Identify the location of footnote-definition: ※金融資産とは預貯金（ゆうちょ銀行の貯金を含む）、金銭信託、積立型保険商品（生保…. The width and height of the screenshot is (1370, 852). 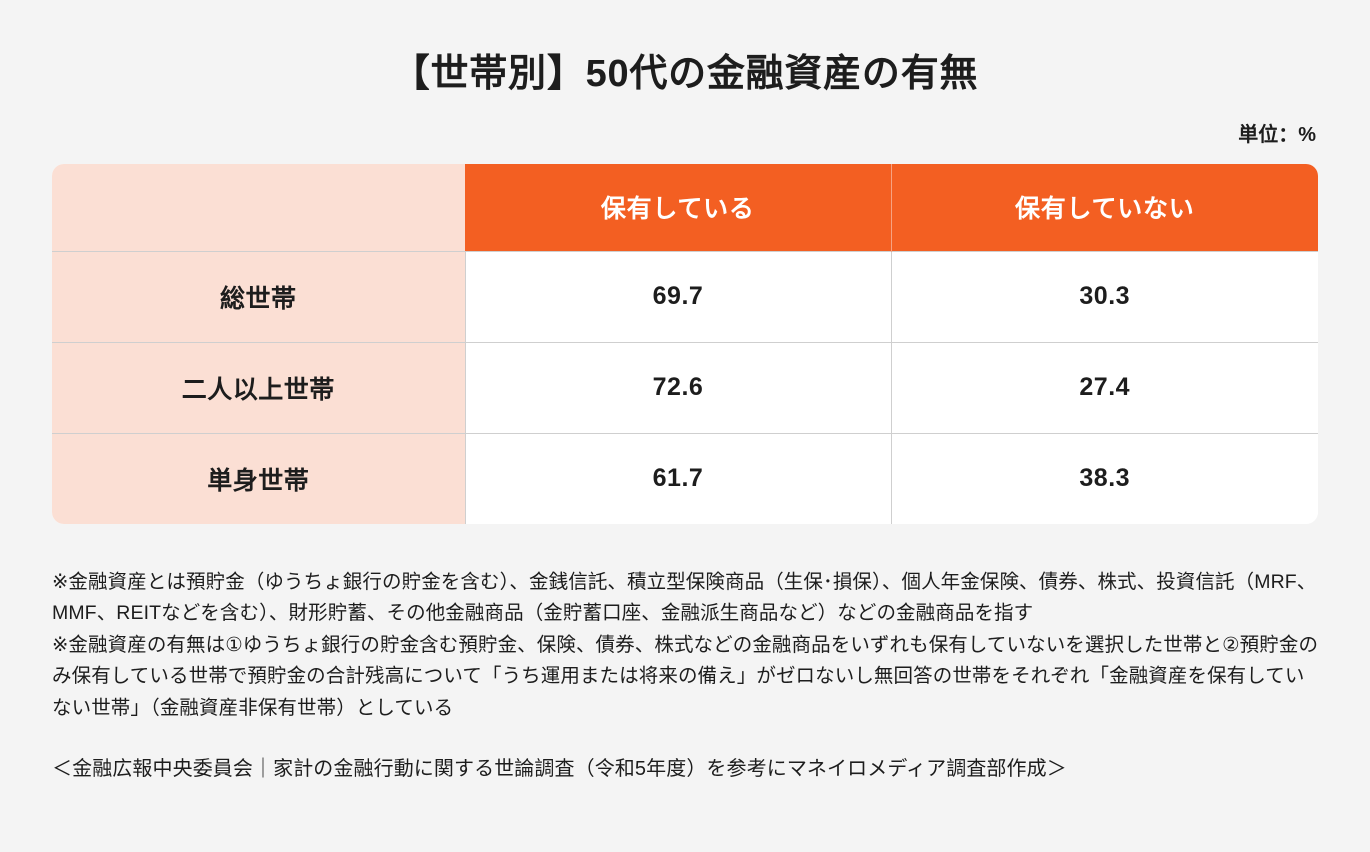
(684, 597).